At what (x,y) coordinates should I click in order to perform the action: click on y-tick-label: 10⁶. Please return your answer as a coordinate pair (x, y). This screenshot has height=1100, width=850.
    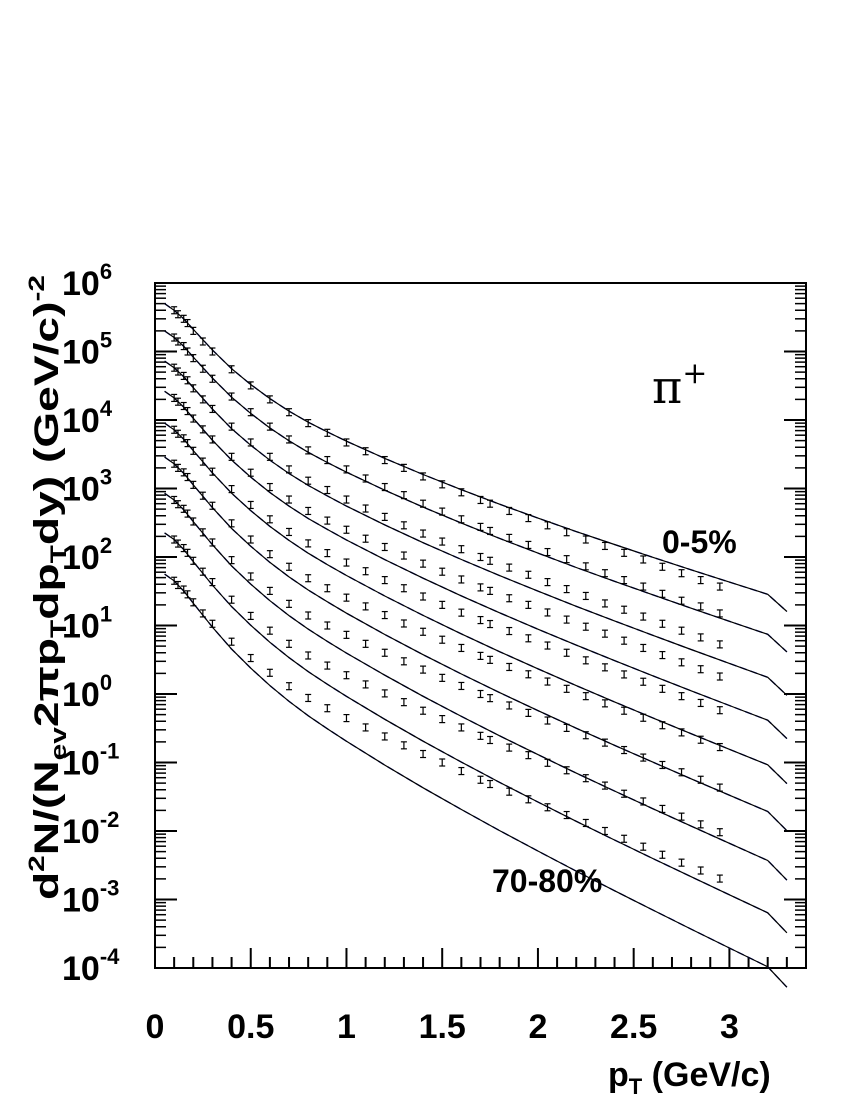
    Looking at the image, I should click on (87, 281).